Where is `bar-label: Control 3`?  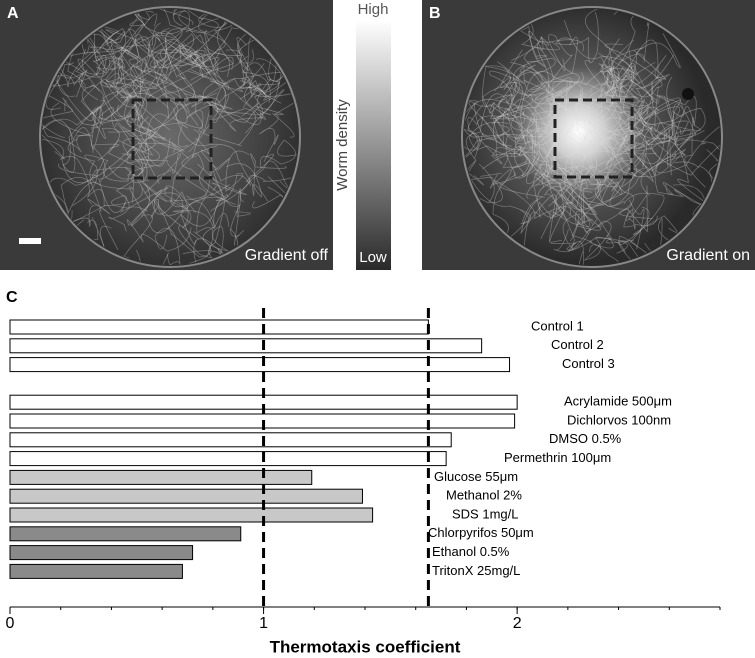 bar-label: Control 3 is located at coordinates (588, 363).